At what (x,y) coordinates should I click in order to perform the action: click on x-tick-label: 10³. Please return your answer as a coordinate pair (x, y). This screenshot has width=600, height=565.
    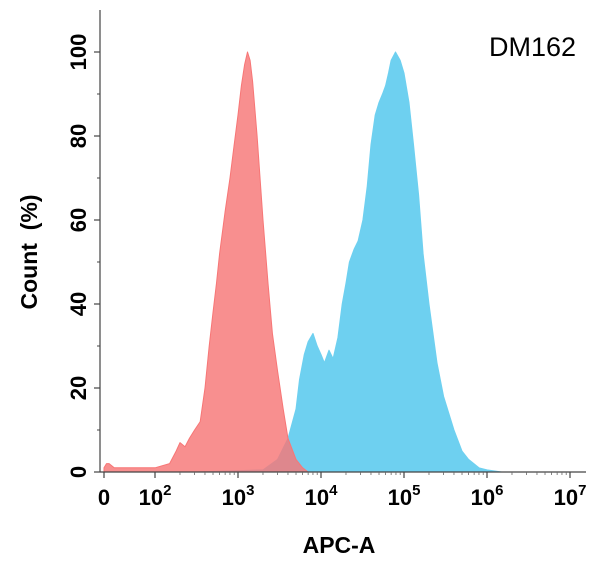
    Looking at the image, I should click on (238, 496).